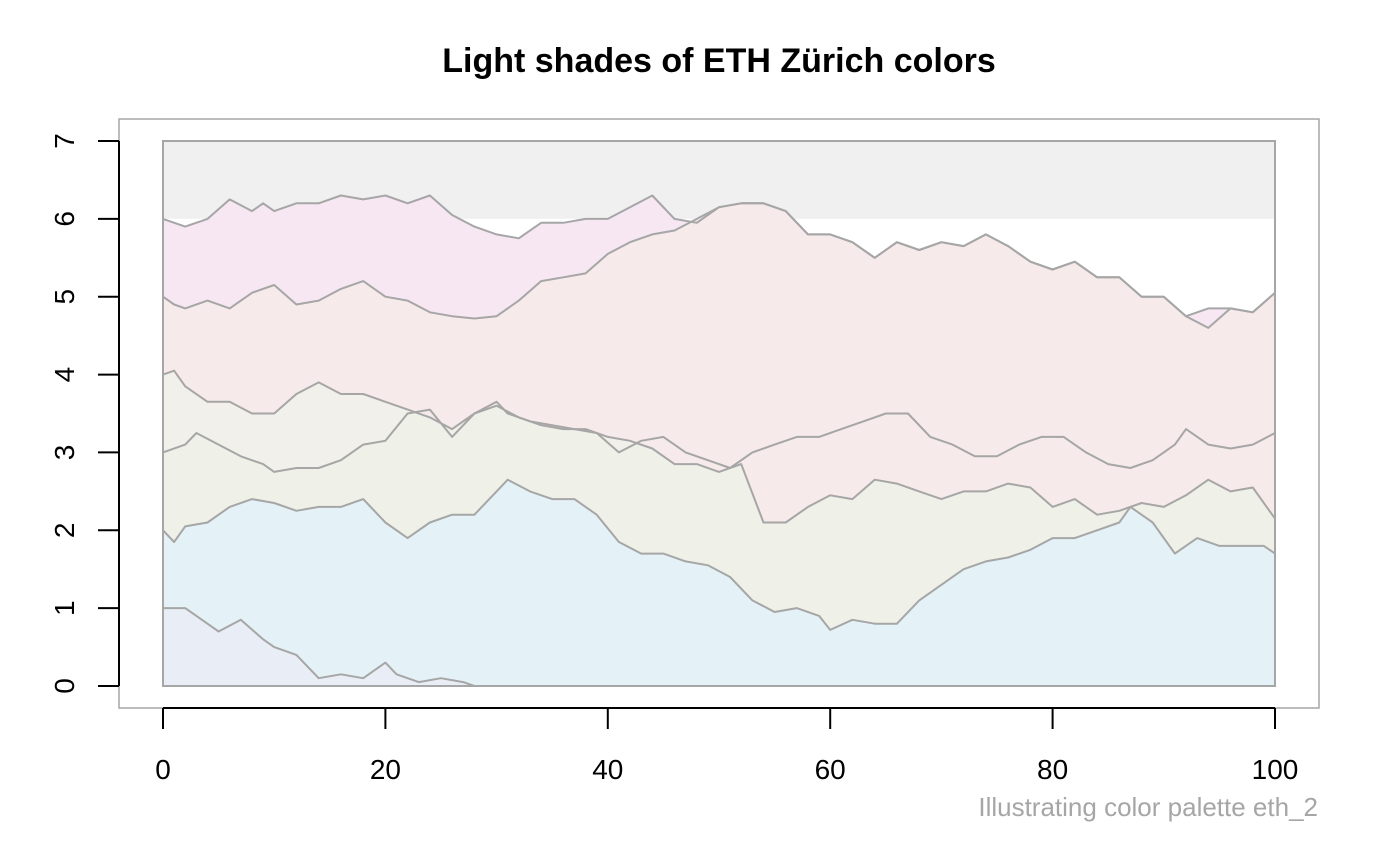 The image size is (1400, 866). Describe the element at coordinates (64, 530) in the screenshot. I see `y-tick-label: 2` at that location.